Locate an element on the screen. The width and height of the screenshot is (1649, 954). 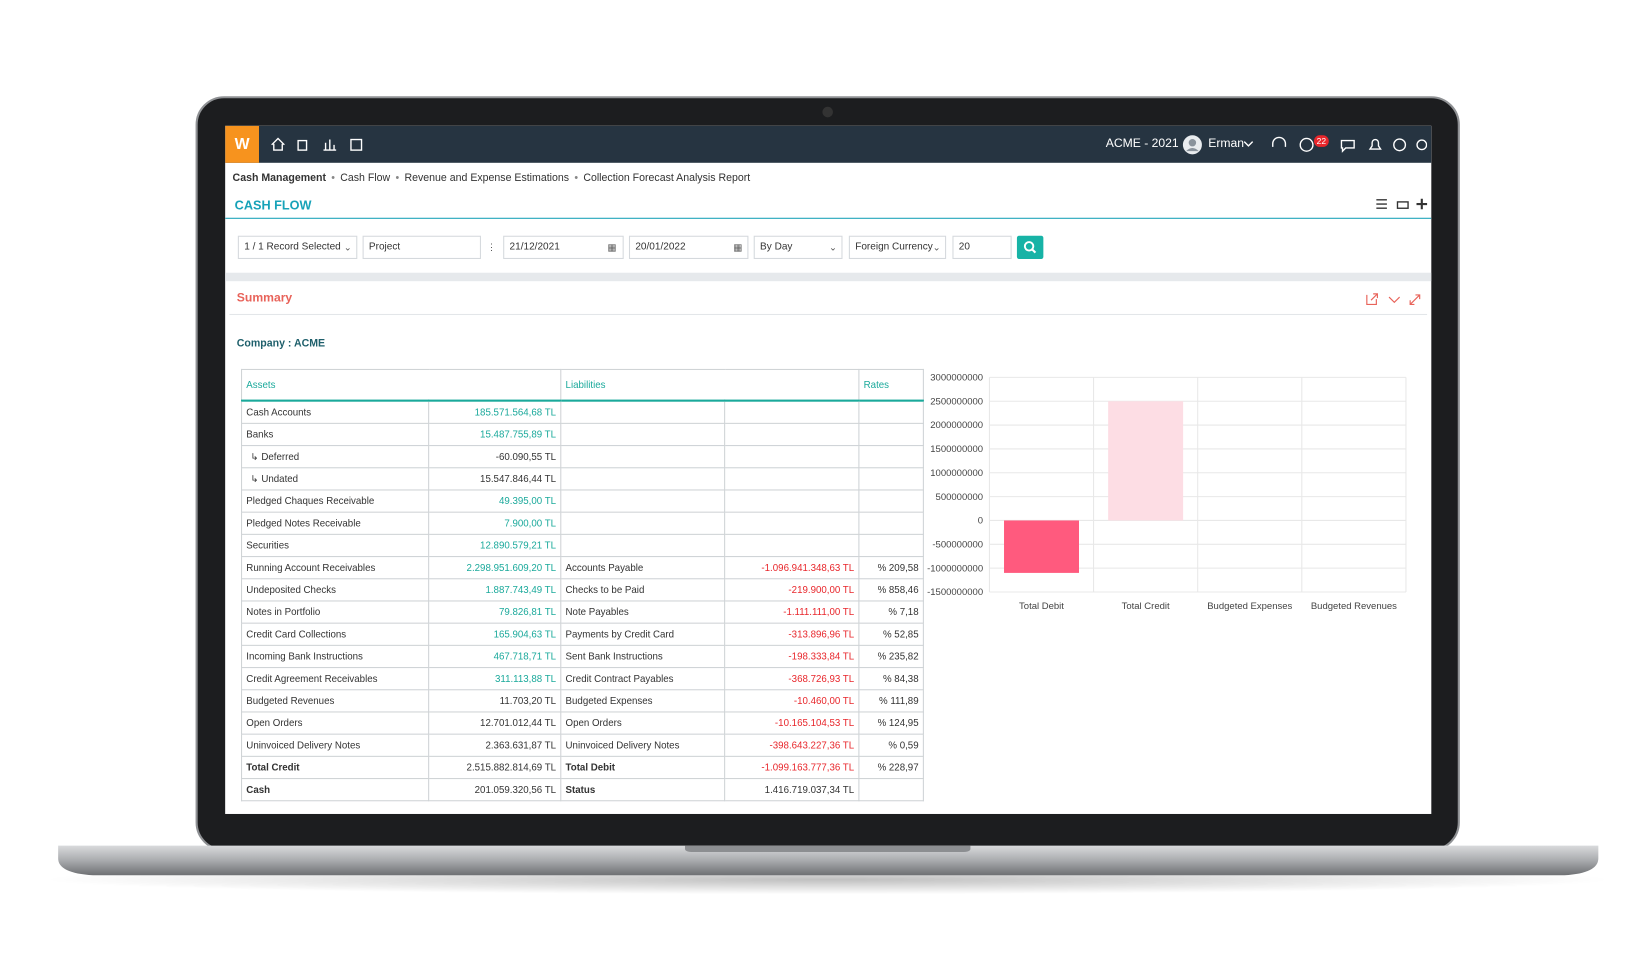
page-title: CASH FLOW is located at coordinates (273, 205).